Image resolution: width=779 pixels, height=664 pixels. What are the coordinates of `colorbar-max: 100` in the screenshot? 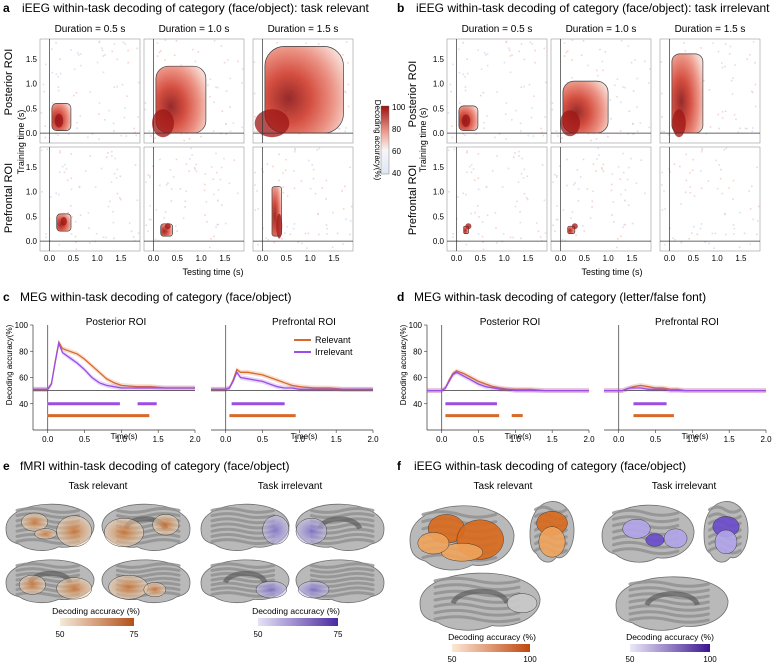 It's located at (710, 659).